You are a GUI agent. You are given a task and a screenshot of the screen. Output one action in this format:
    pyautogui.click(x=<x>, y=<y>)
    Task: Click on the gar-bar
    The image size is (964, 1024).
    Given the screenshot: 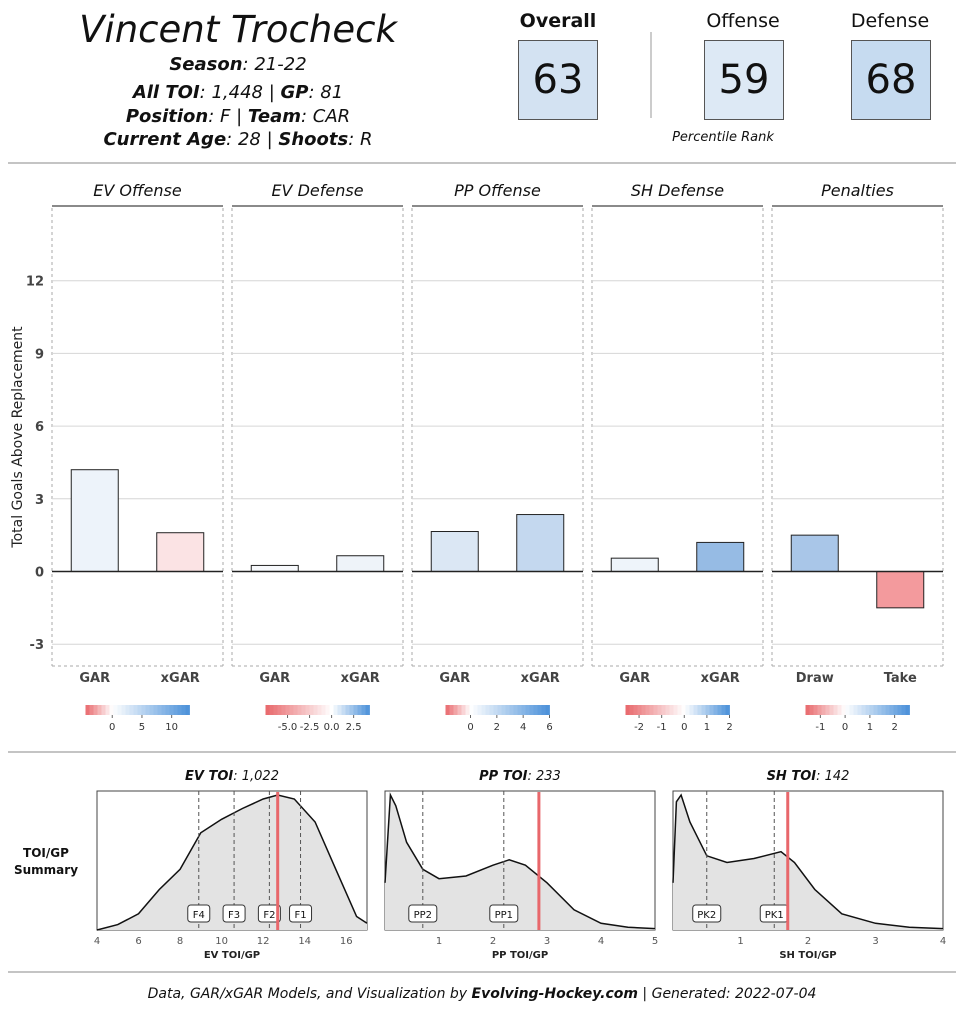 What is the action you would take?
    pyautogui.click(x=454, y=551)
    